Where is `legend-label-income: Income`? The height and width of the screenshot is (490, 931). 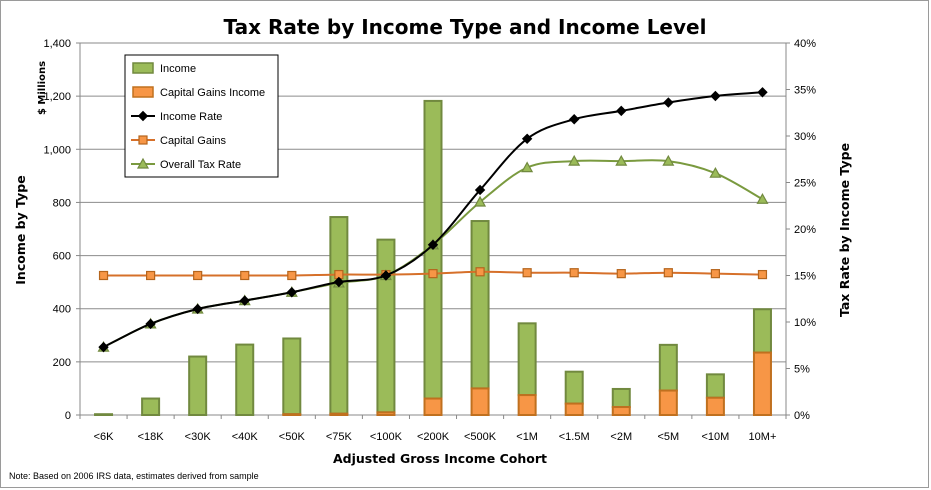 legend-label-income: Income is located at coordinates (178, 69).